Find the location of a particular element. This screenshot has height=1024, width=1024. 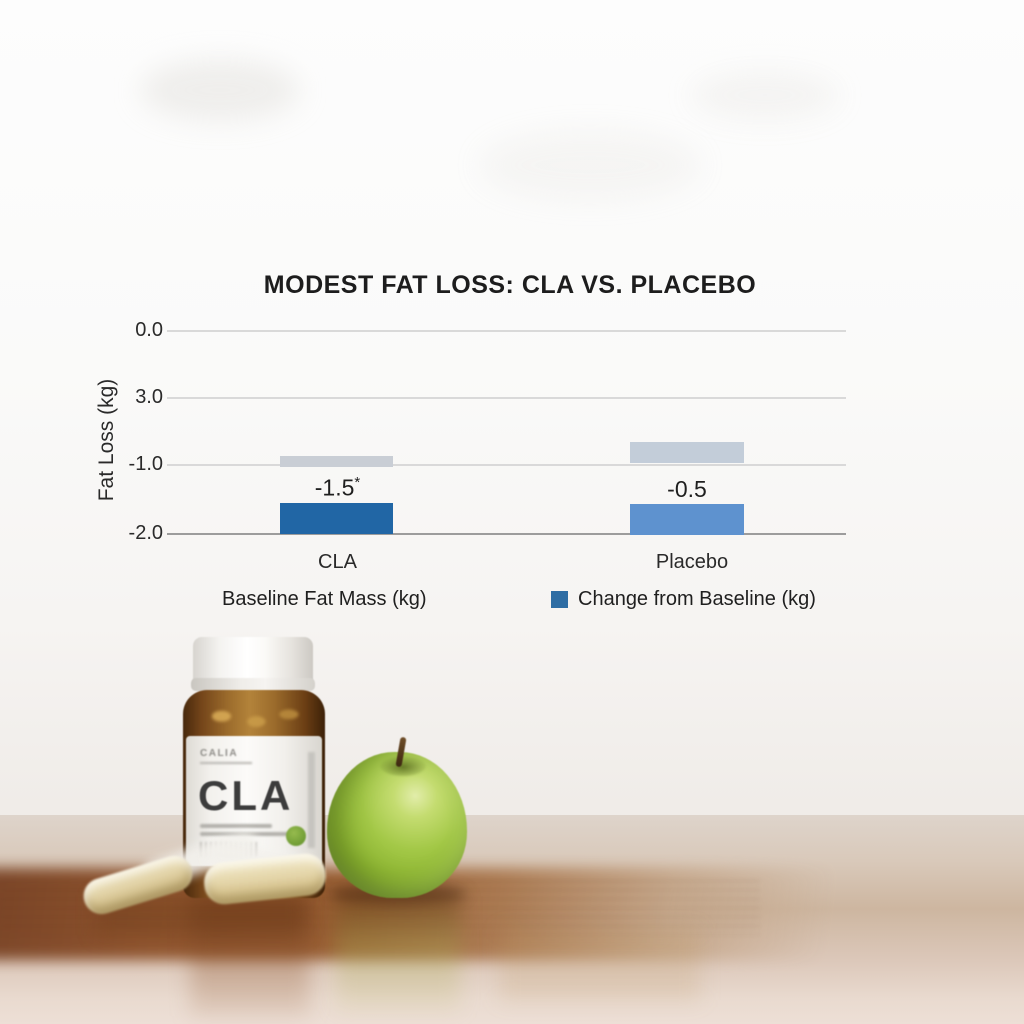

label-green-badge is located at coordinates (296, 836).